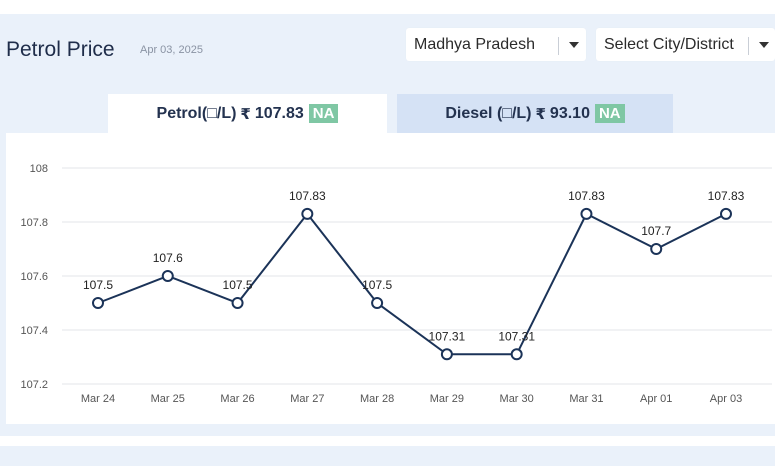  What do you see at coordinates (34, 331) in the screenshot?
I see `y-tick-label: 107.4` at bounding box center [34, 331].